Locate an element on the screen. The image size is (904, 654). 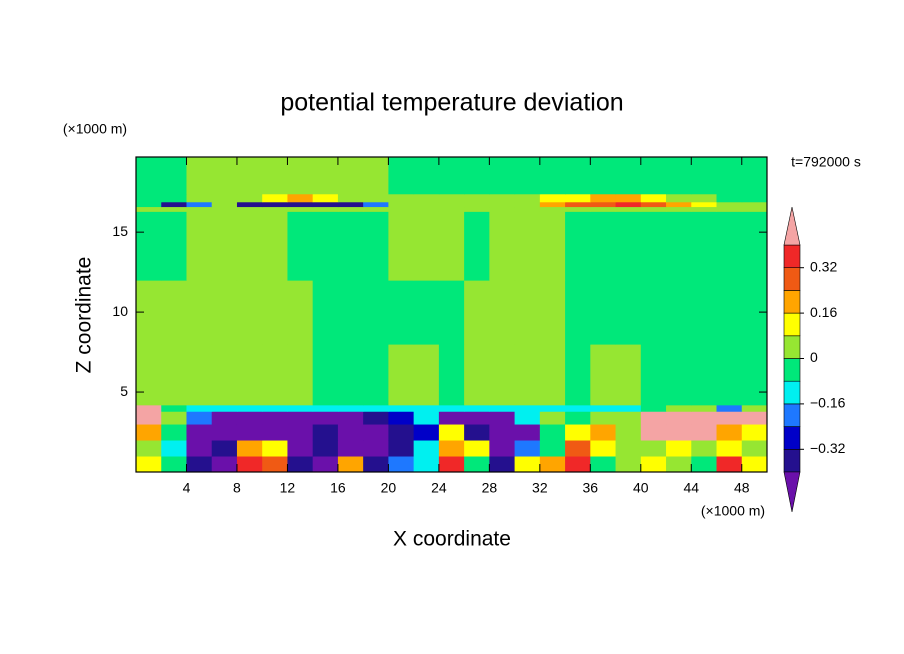
x-tick-label: 48 is located at coordinates (742, 488).